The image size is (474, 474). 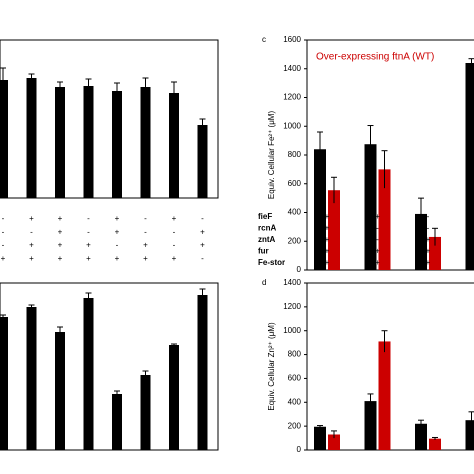 I want to click on plot-frame, so click(x=390, y=366).